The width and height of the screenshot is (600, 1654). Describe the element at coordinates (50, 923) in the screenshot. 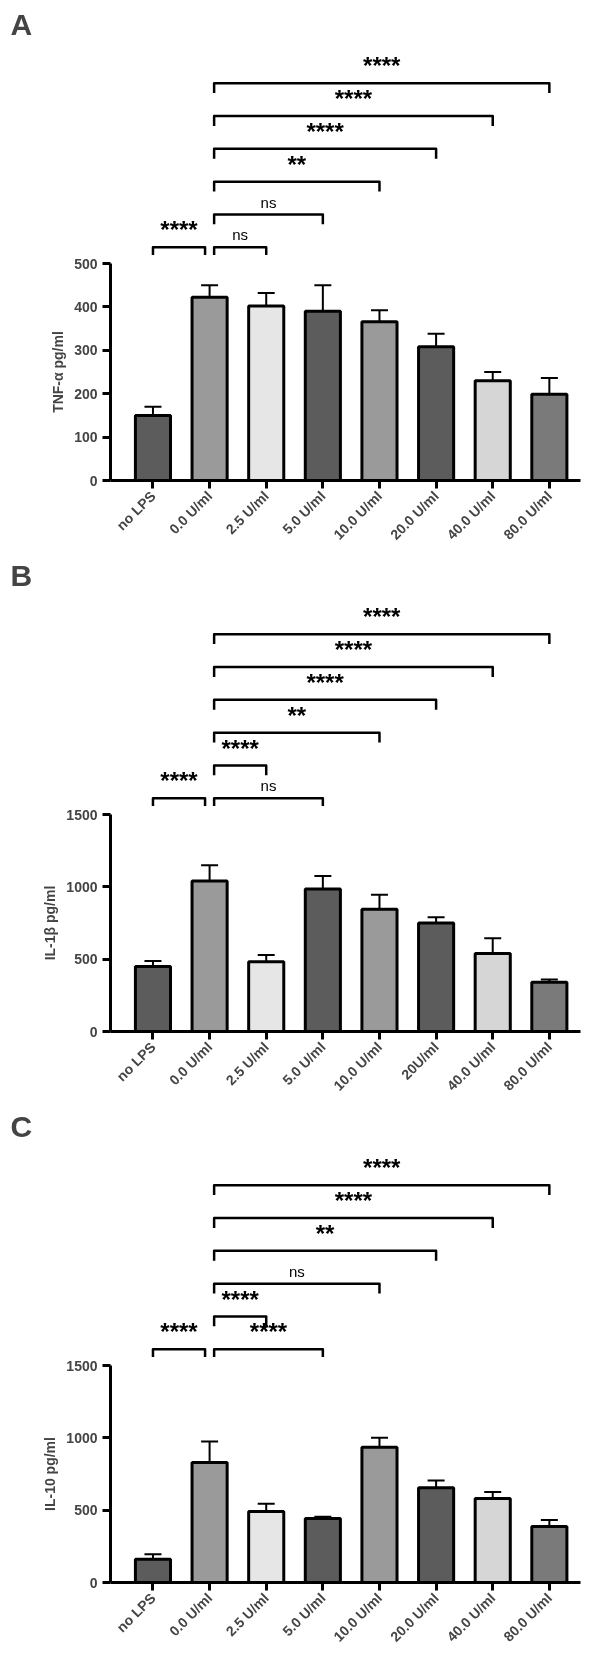

I see `y-axis-title: IL-1β pg/ml` at that location.